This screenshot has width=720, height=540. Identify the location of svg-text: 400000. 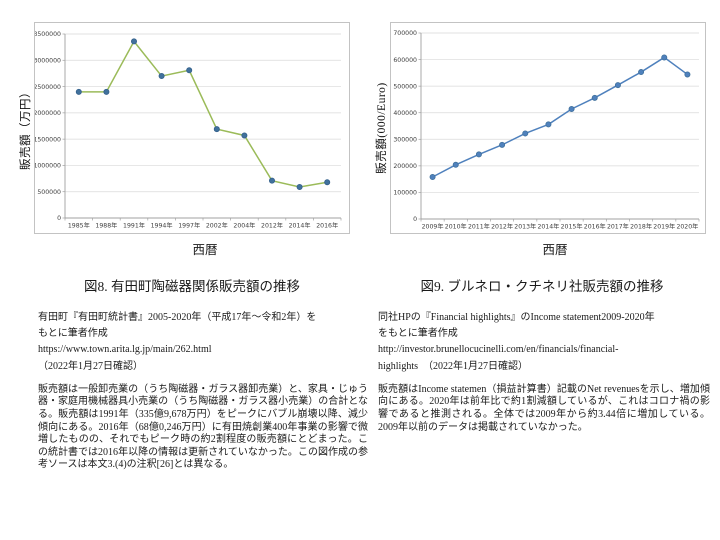
(405, 113).